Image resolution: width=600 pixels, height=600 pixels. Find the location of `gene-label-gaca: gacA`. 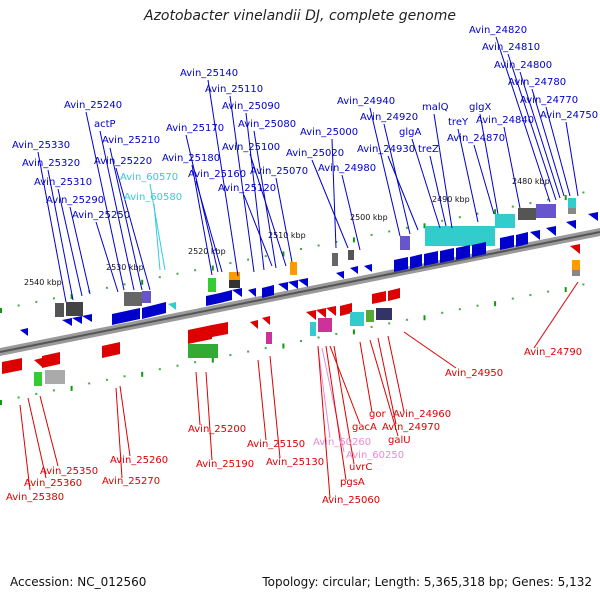

gene-label-gaca: gacA is located at coordinates (364, 427).